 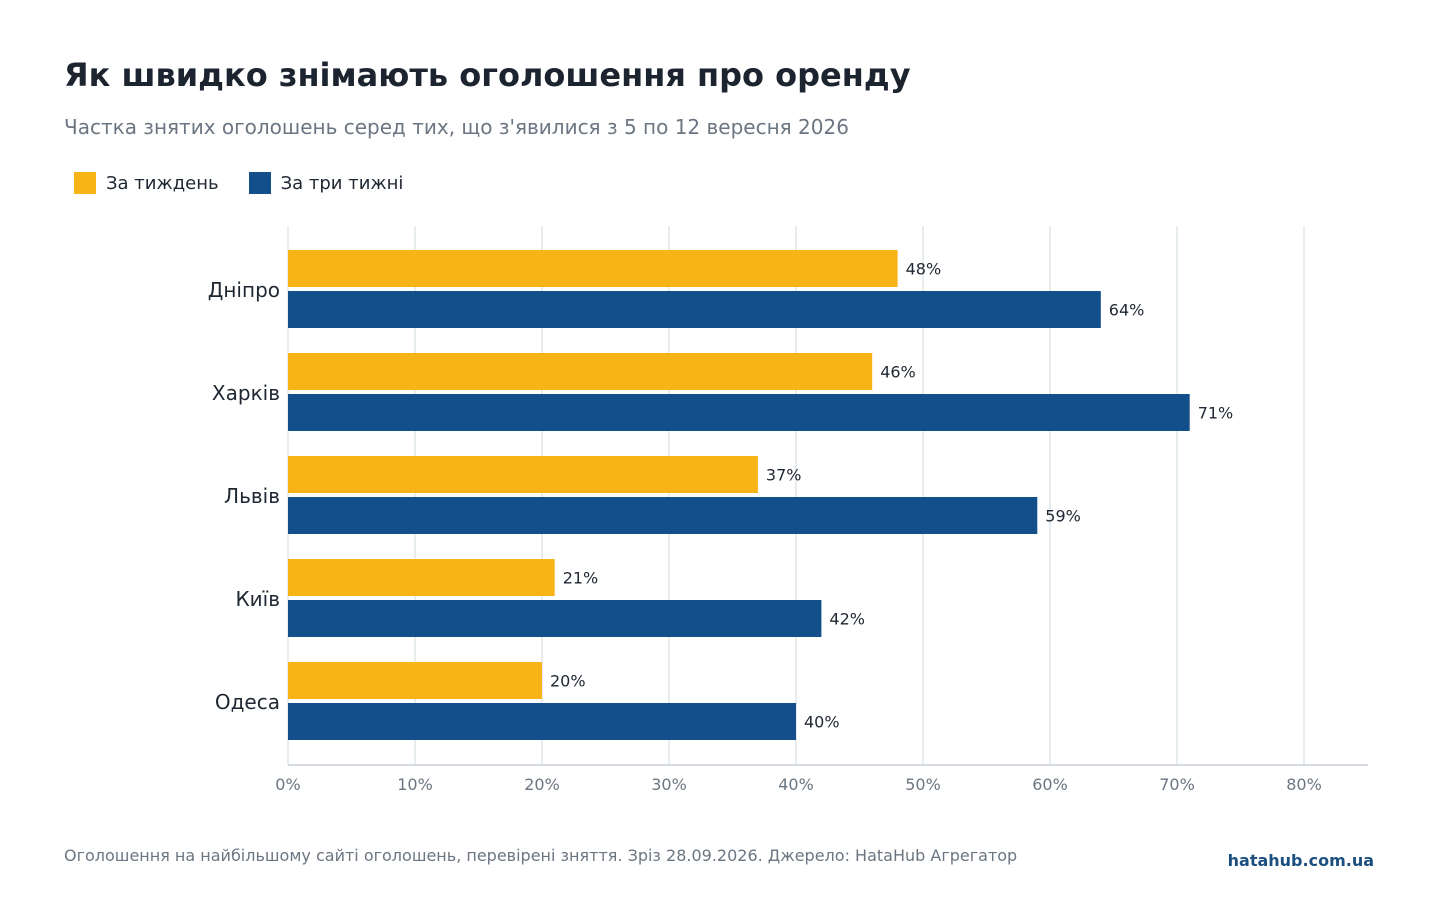 I want to click on category-label-0: Дніпро, so click(x=244, y=290).